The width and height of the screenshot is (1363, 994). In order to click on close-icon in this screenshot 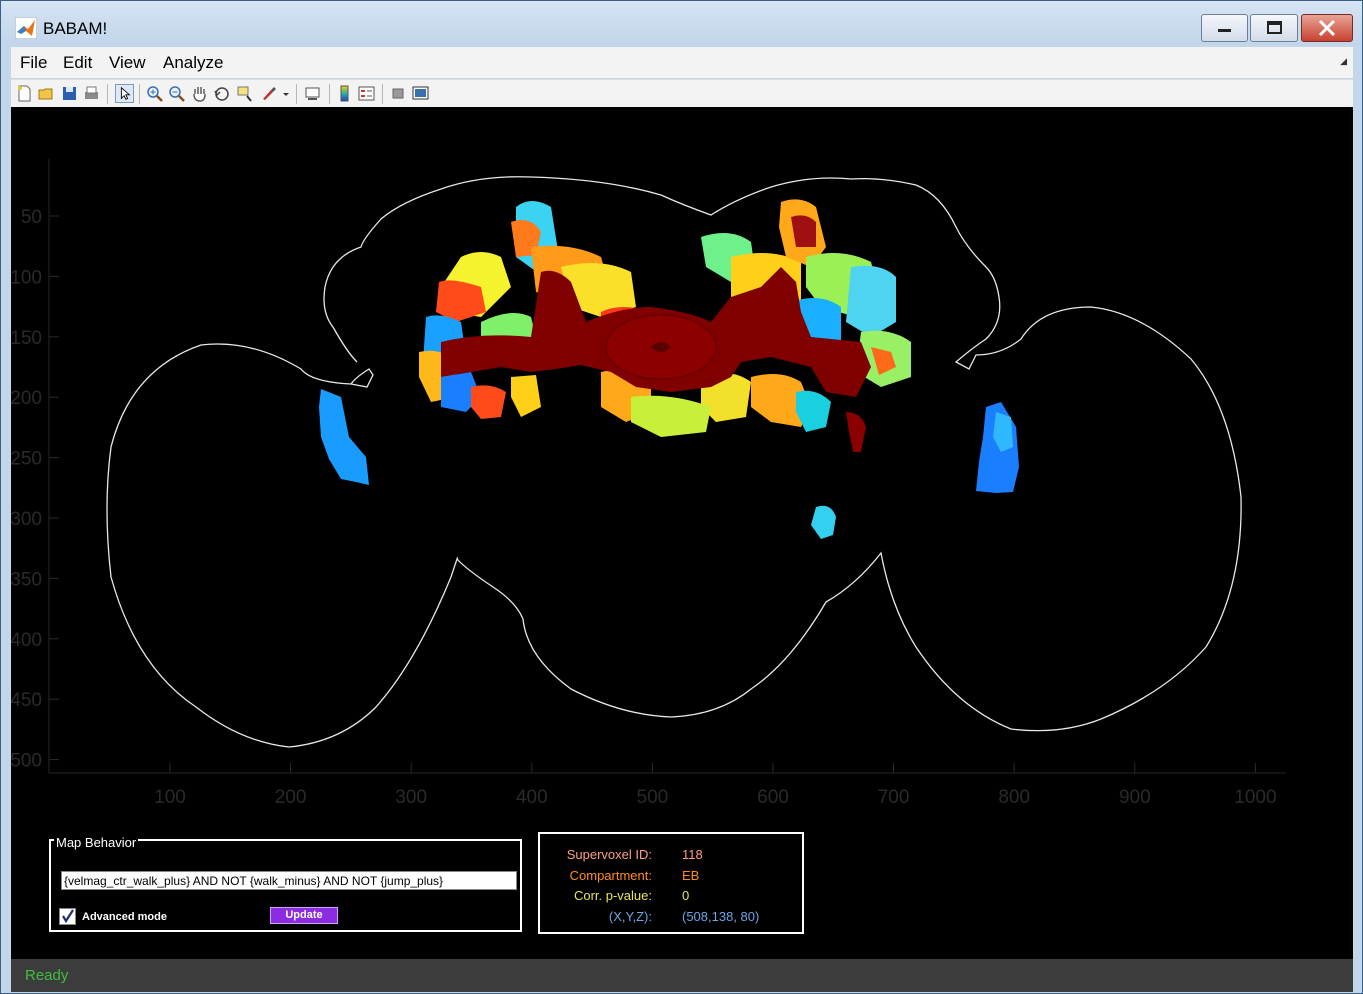, I will do `click(1327, 28)`.